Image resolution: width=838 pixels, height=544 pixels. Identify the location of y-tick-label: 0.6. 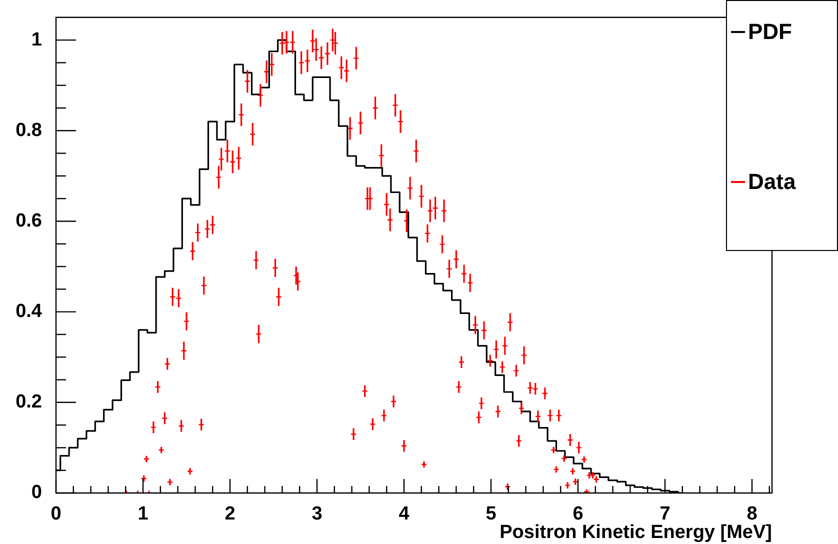
(29, 221).